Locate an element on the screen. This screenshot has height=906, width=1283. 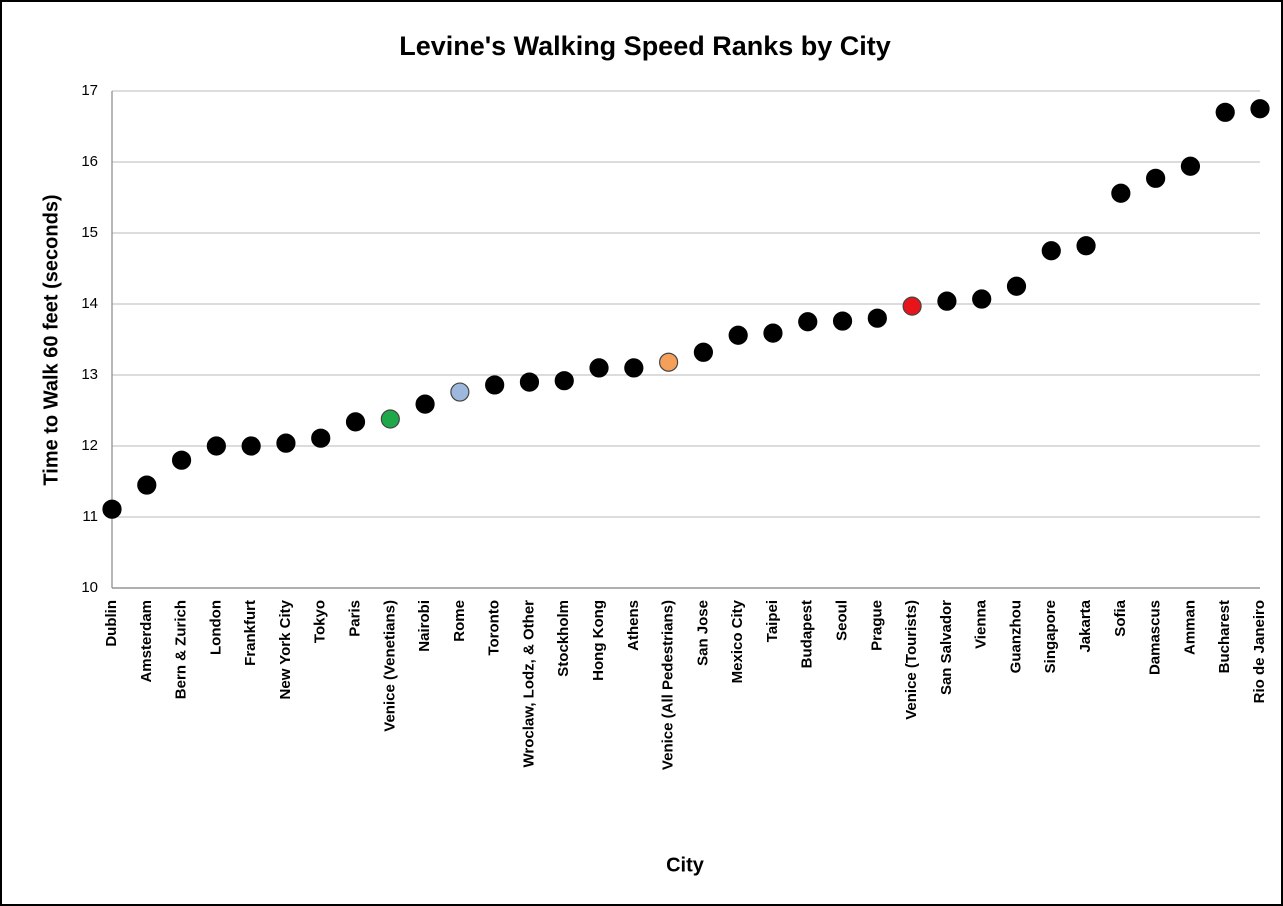
x-tick-label: Dublin is located at coordinates (111, 623).